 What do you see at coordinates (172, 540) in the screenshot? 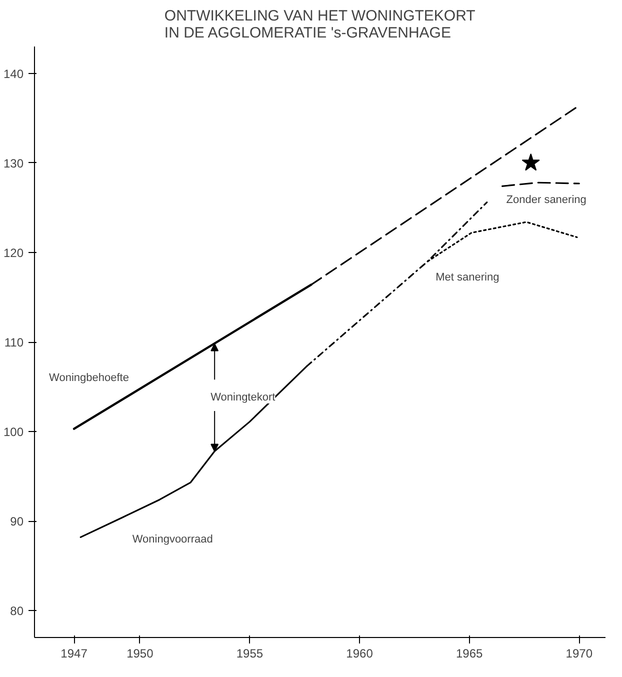
I see `series-label: Woningvoorraad` at bounding box center [172, 540].